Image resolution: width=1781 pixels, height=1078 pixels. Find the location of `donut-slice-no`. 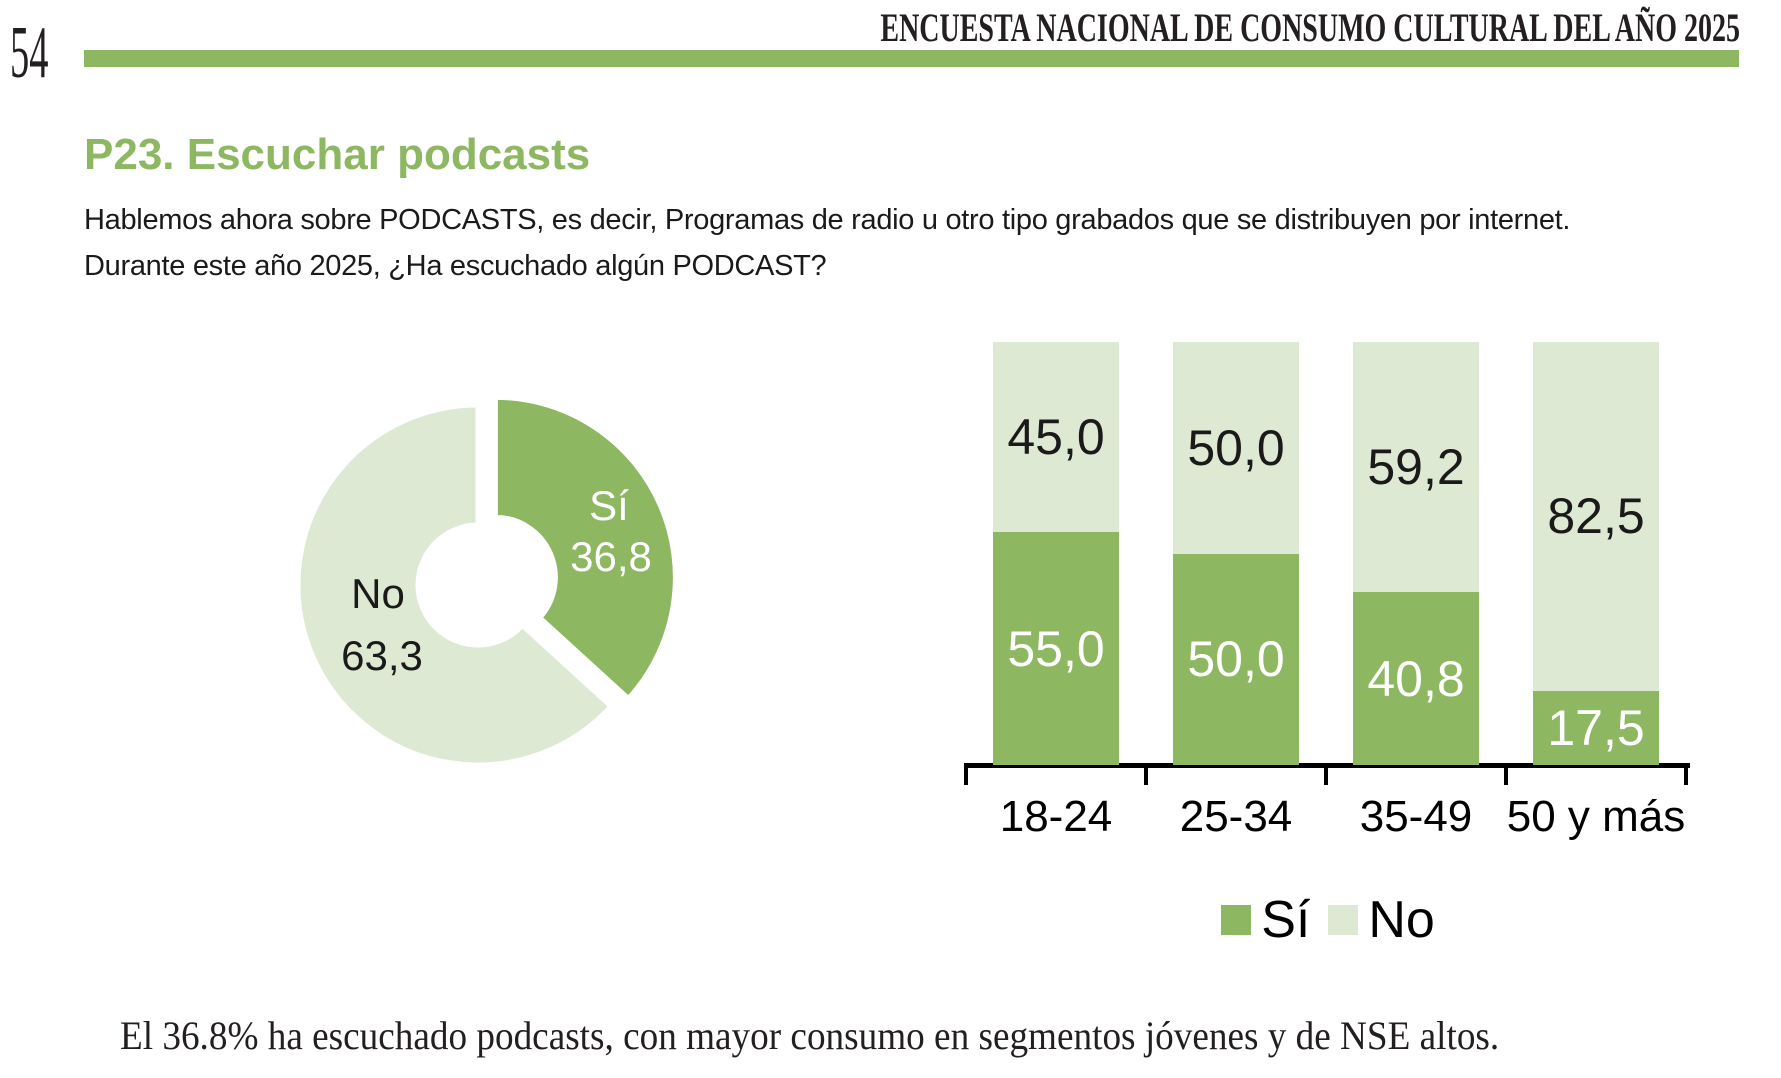

donut-slice-no is located at coordinates (455, 585).